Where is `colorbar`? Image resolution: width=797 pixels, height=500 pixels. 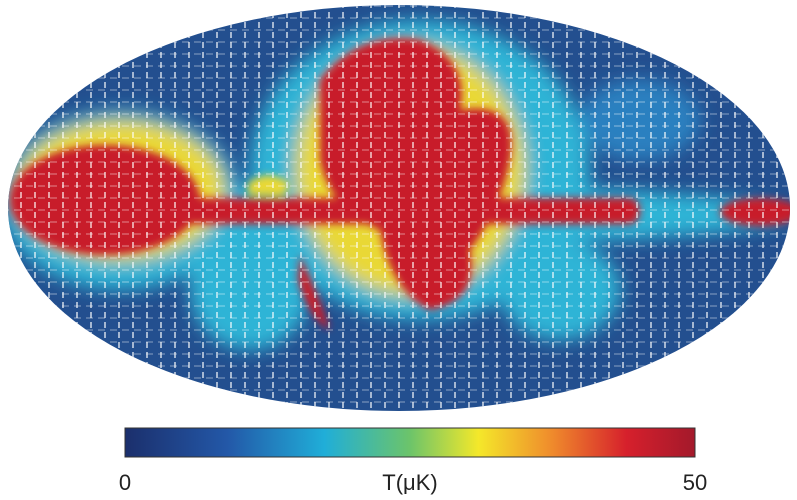
colorbar is located at coordinates (410, 442).